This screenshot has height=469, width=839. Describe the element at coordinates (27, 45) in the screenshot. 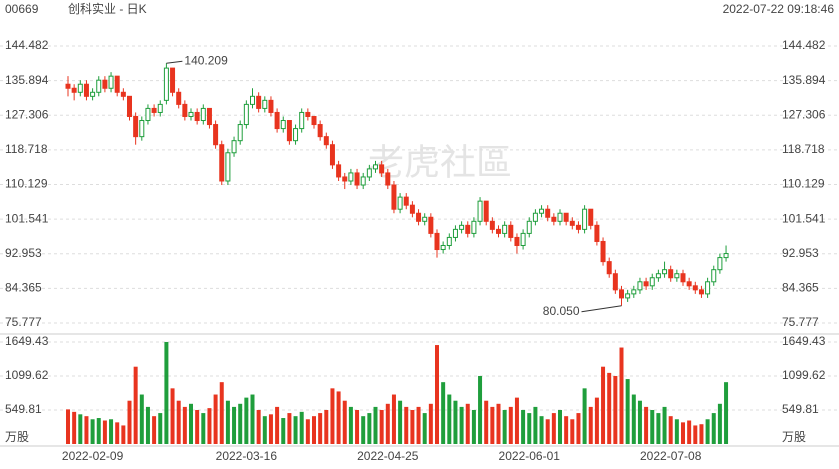

I see `y-tick-label: 144.482` at that location.